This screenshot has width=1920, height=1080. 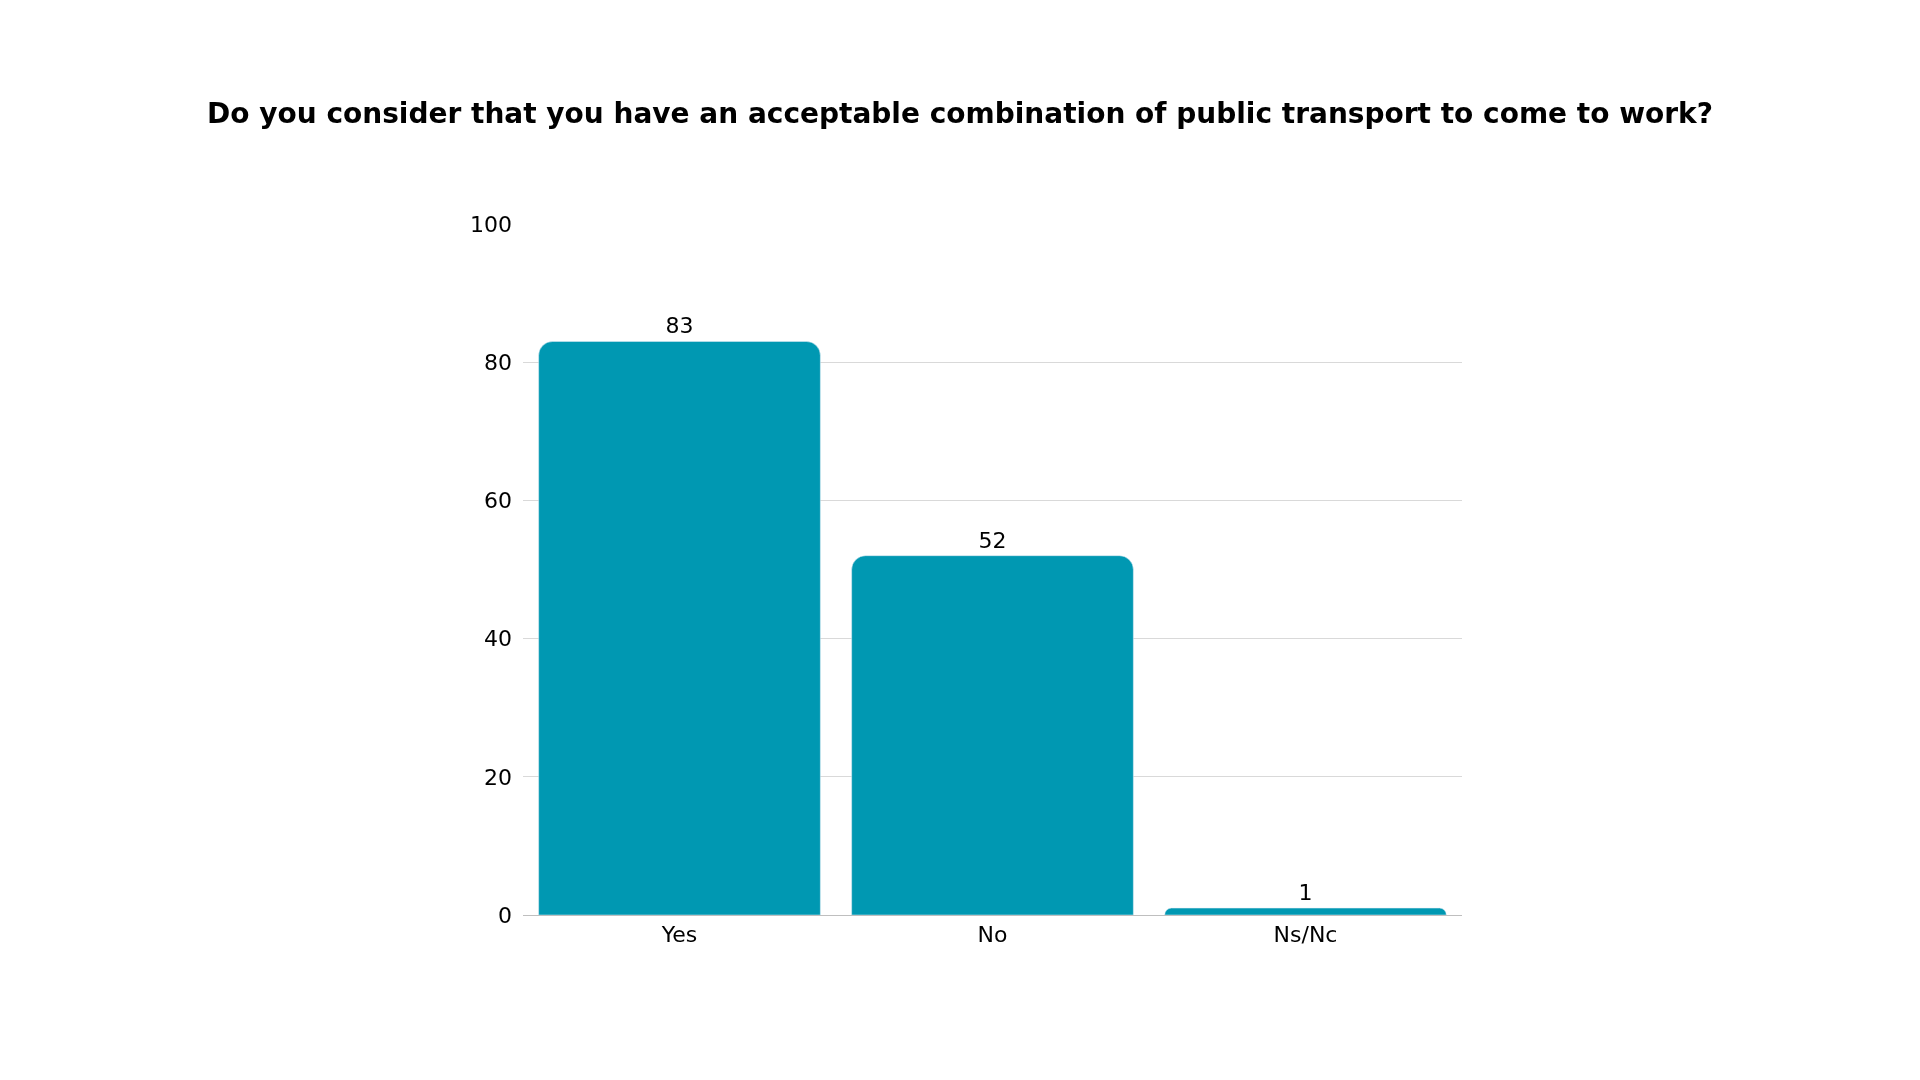 What do you see at coordinates (498, 777) in the screenshot?
I see `y-tick-label: 20` at bounding box center [498, 777].